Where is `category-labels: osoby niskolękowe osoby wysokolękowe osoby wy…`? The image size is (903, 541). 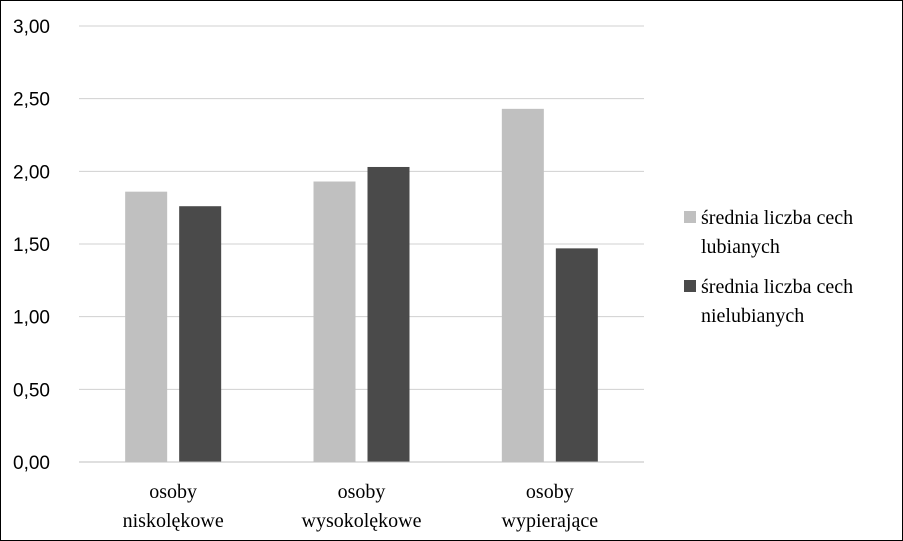
category-labels: osoby niskolękowe osoby wysokolękowe osoby wy… is located at coordinates (361, 506).